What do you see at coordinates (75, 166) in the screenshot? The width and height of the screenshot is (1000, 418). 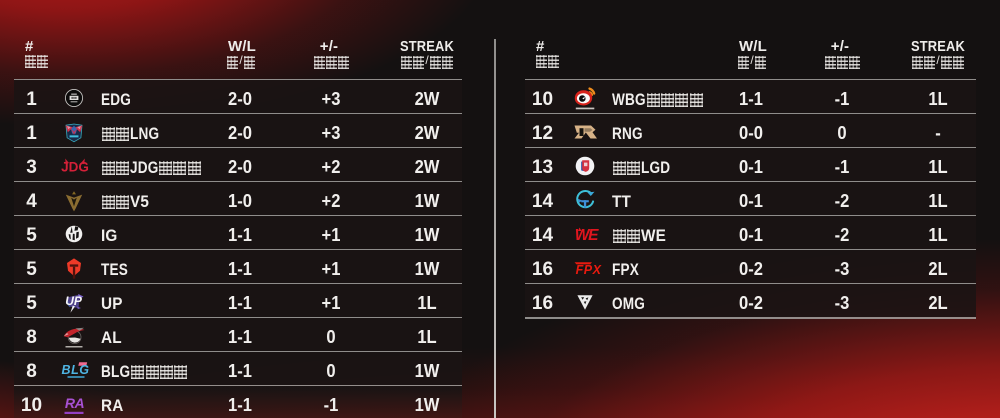 I see `svg-text: JDG` at bounding box center [75, 166].